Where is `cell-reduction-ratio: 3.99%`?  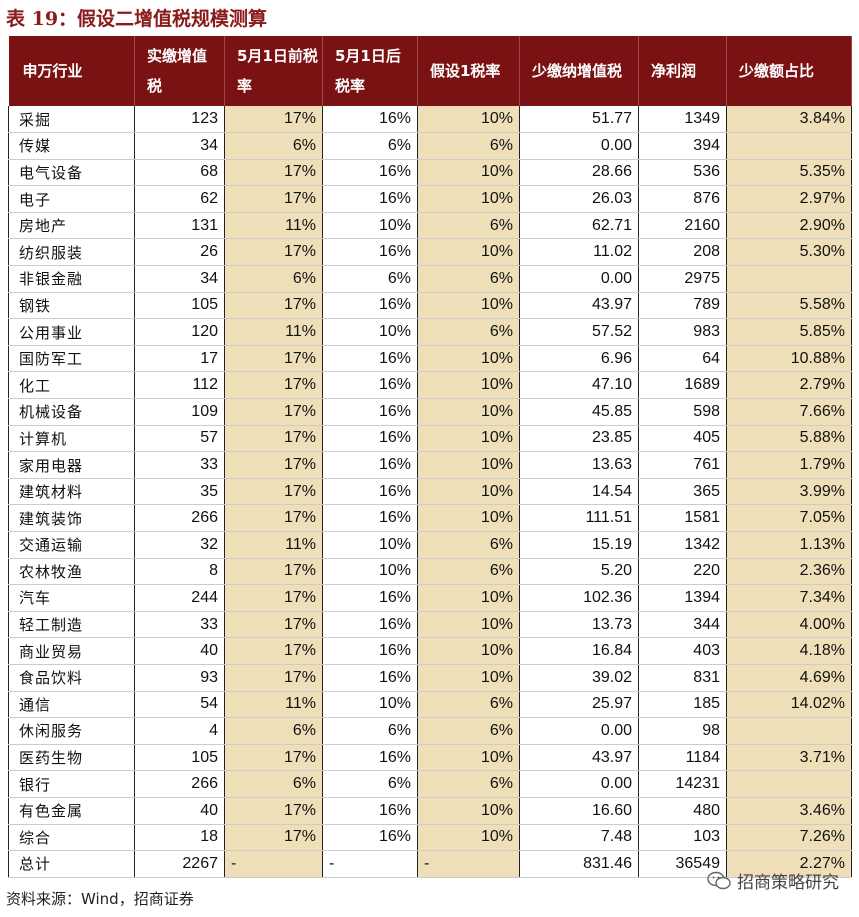 cell-reduction-ratio: 3.99% is located at coordinates (789, 492).